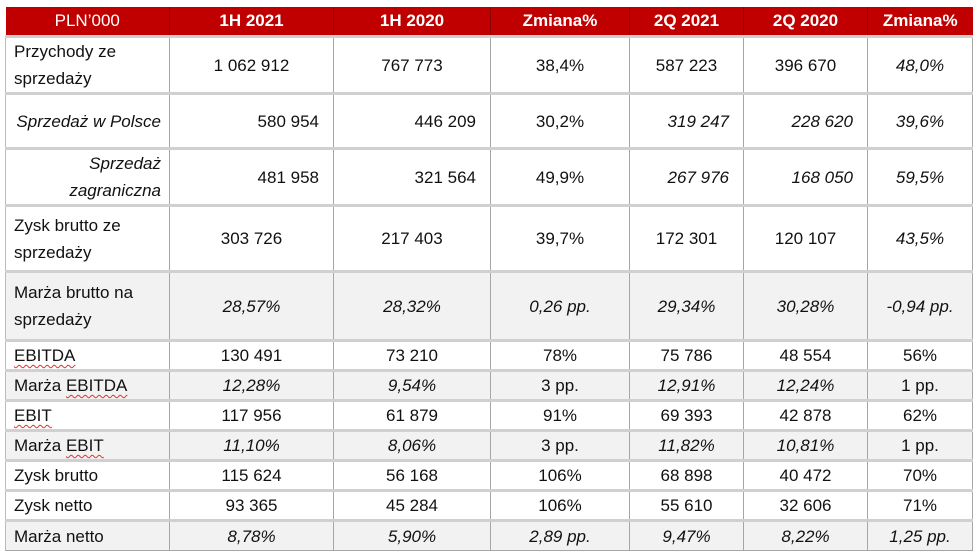  What do you see at coordinates (74, 306) in the screenshot?
I see `row-label-text: Marża brutto na sprzedaży` at bounding box center [74, 306].